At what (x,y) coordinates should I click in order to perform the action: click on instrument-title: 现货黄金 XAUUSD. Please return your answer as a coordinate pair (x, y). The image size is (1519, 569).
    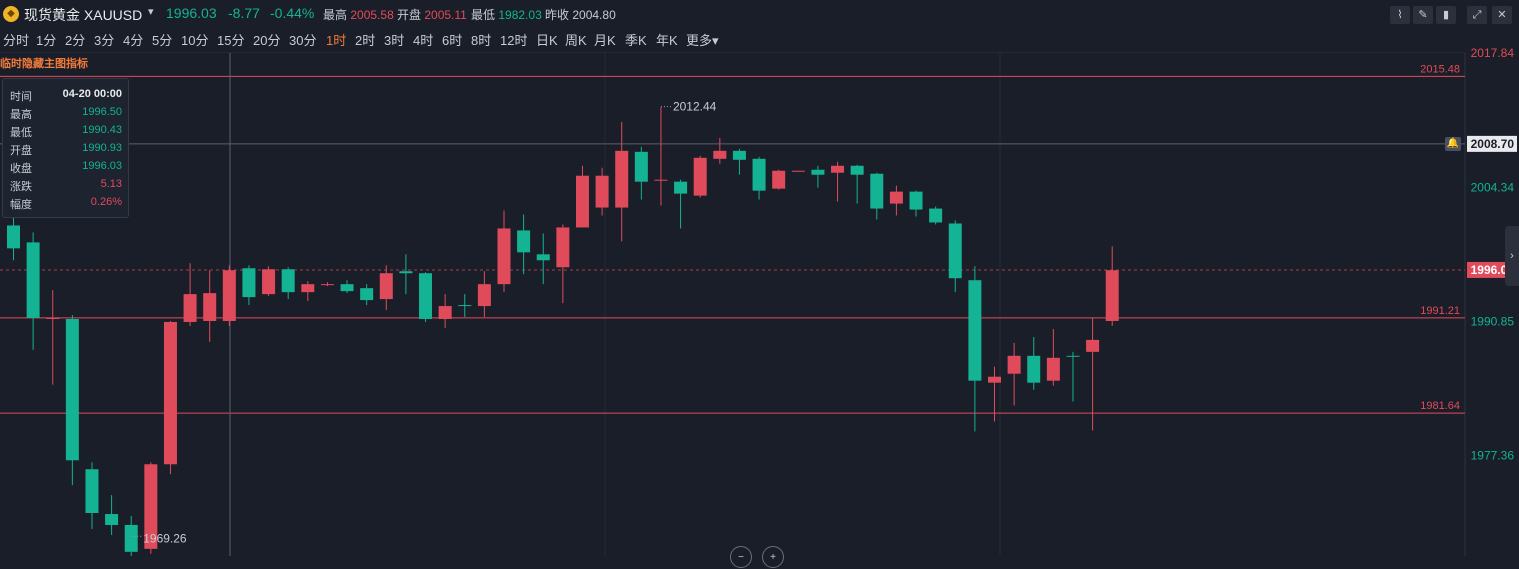
    Looking at the image, I should click on (83, 15).